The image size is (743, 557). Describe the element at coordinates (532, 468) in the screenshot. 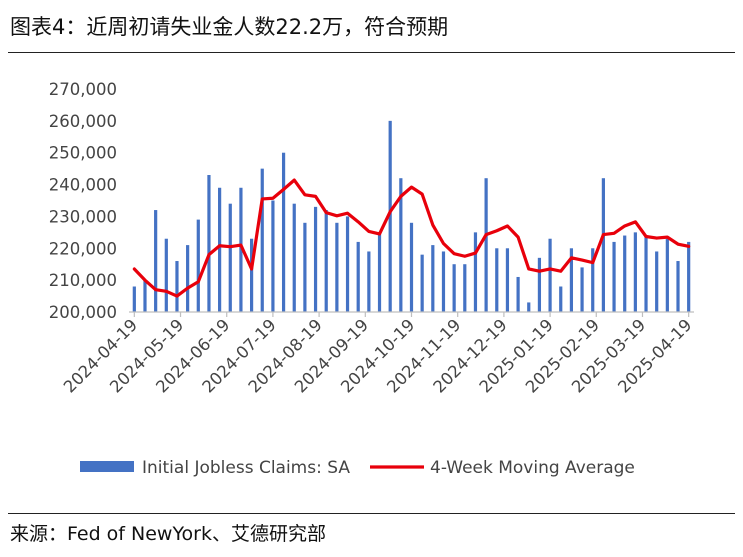

I see `legend-label-line: 4-Week Moving Average` at that location.